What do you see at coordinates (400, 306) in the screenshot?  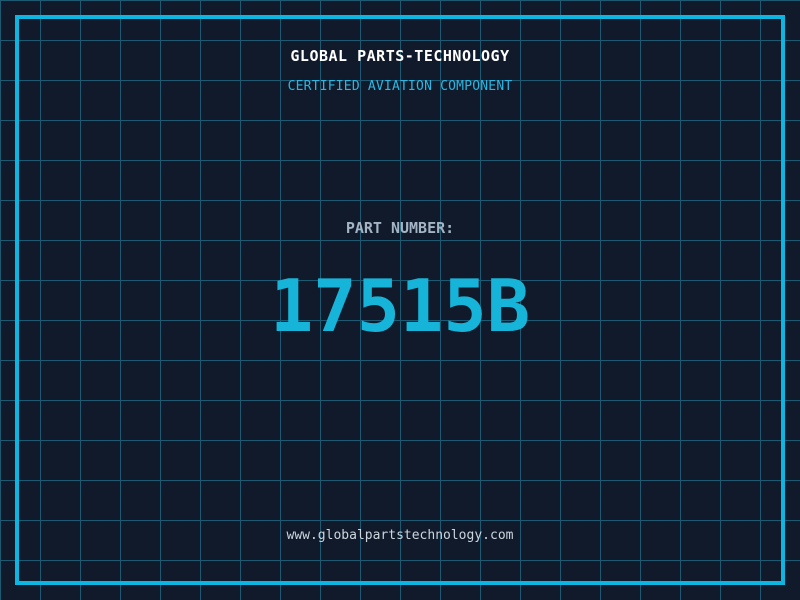 I see `part-number-value: 17515B` at bounding box center [400, 306].